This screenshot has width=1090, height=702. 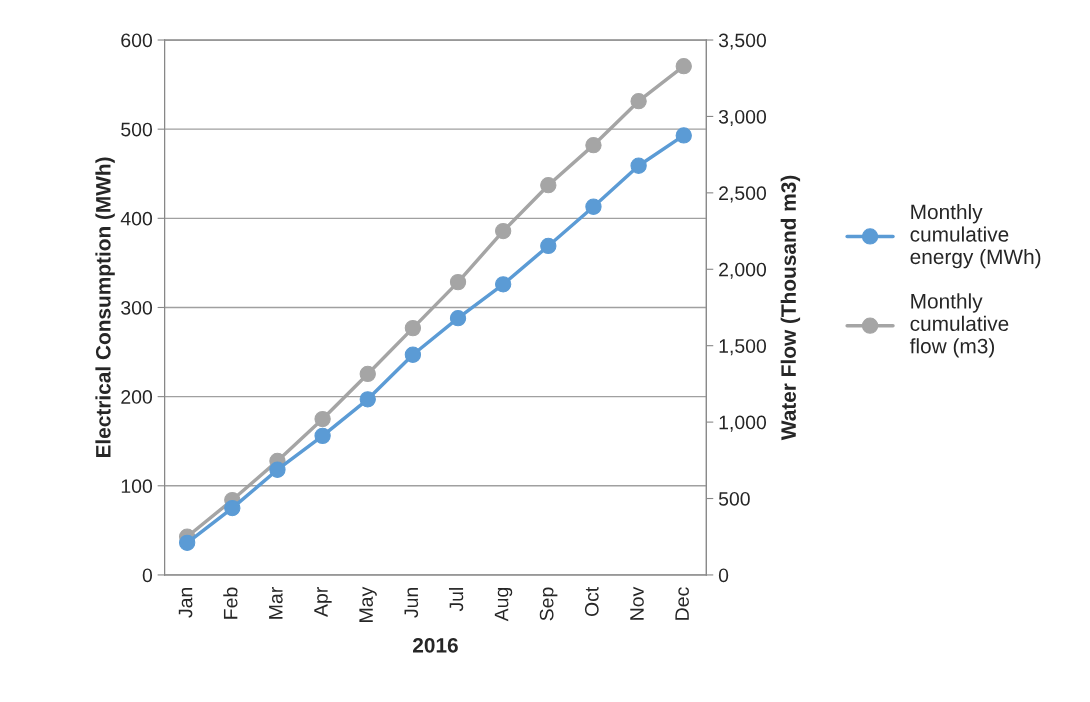 What do you see at coordinates (959, 325) in the screenshot?
I see `legend-label: Monthly cumulative flow (m3)` at bounding box center [959, 325].